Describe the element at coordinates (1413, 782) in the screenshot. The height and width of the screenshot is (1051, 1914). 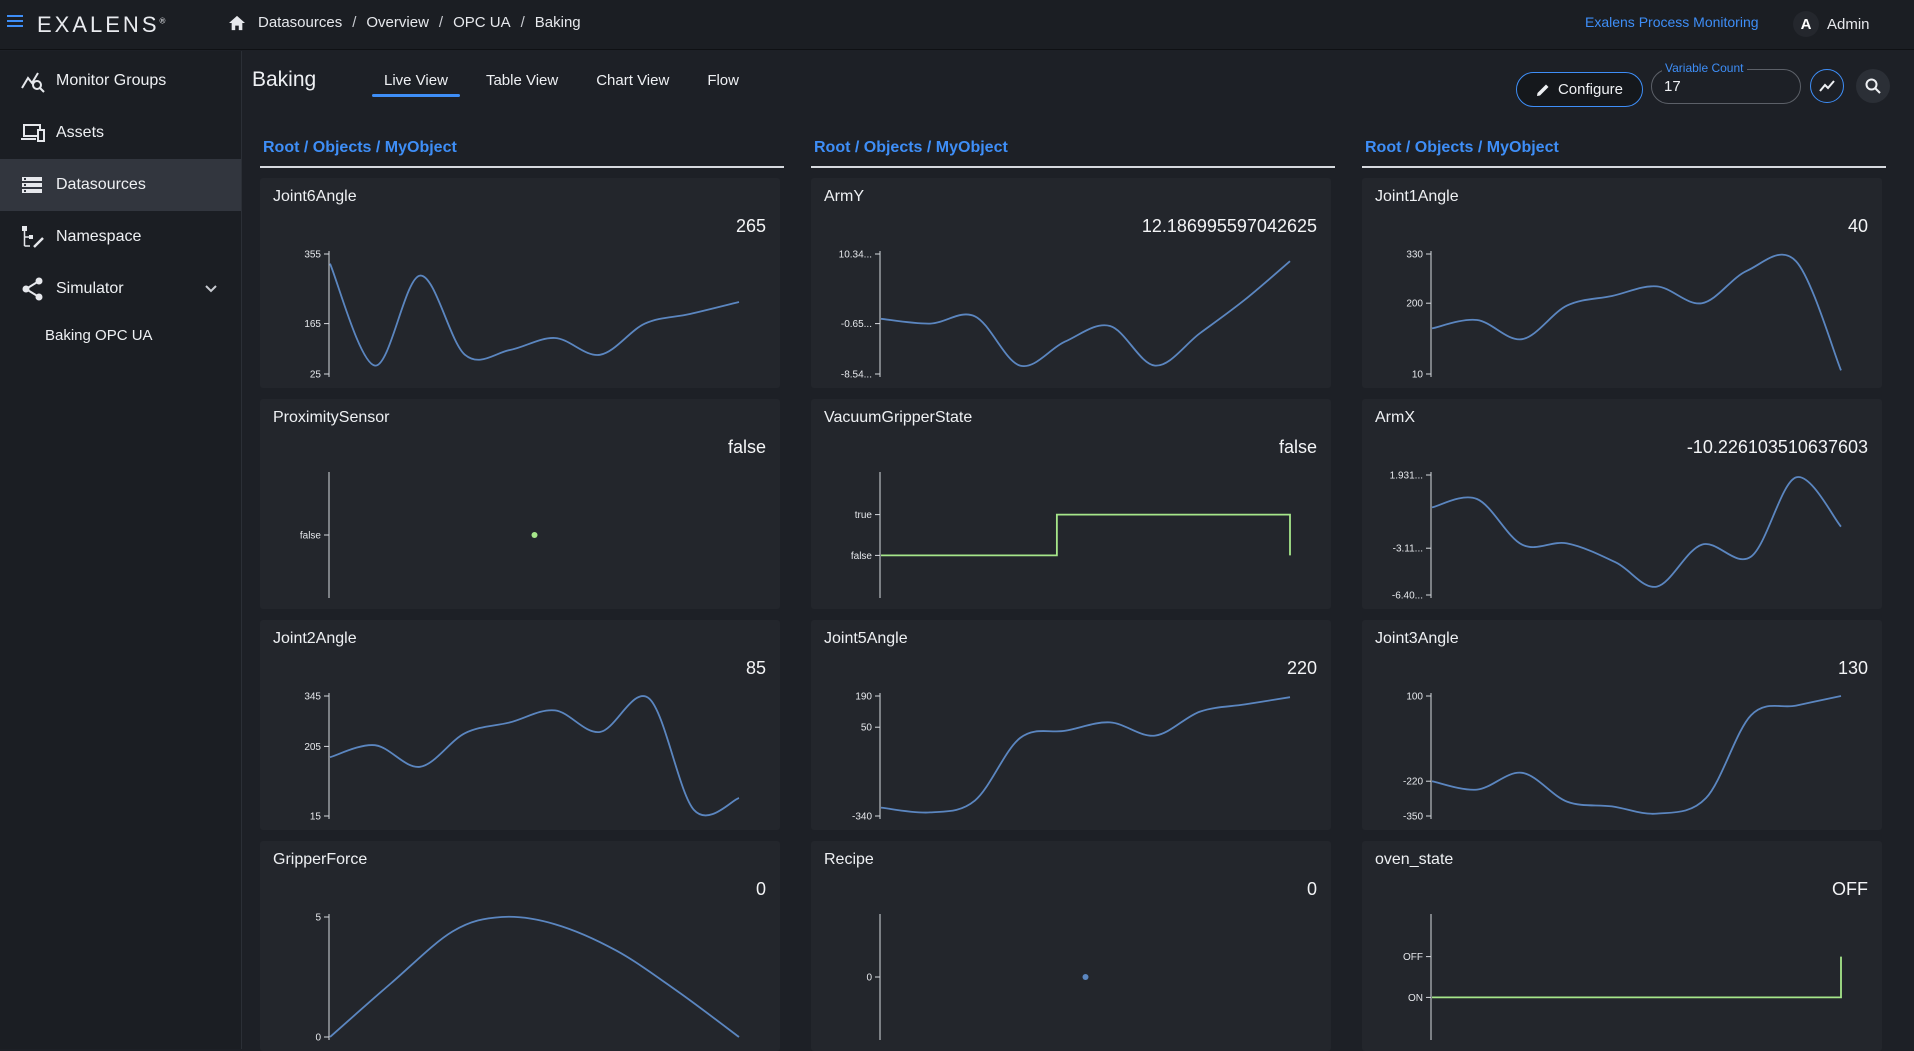
I see `y-tick-label: -220` at that location.